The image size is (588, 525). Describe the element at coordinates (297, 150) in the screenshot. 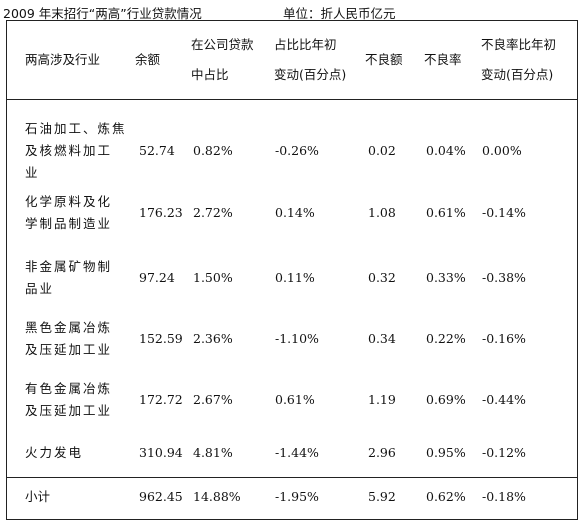

I see `row-1-share-chg: -0.26%` at that location.